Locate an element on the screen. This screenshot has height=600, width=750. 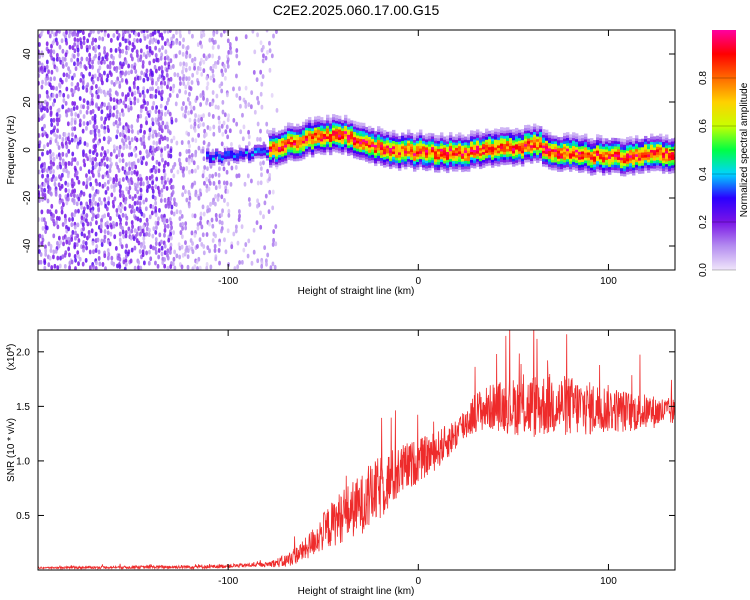
colorbar-scale is located at coordinates (724, 150).